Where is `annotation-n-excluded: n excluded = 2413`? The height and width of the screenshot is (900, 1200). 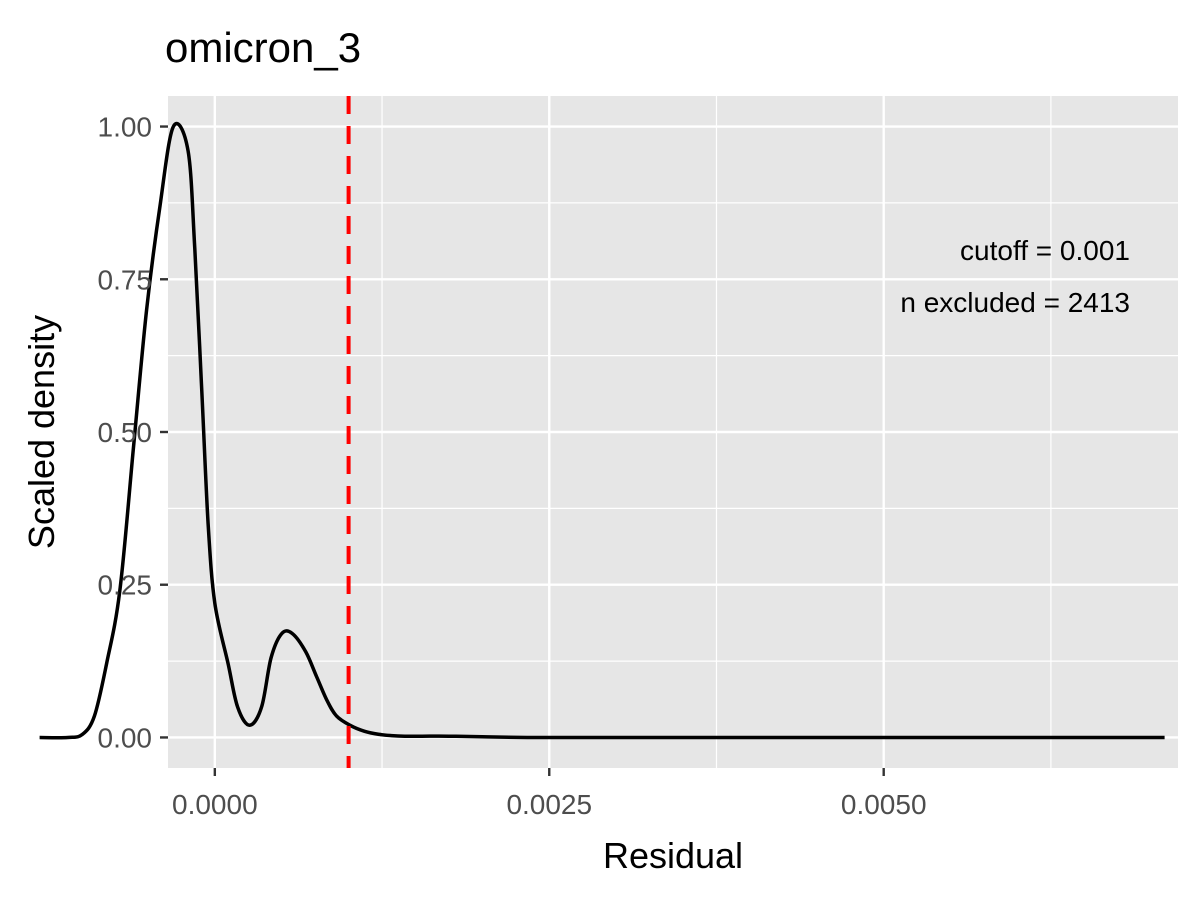
annotation-n-excluded: n excluded = 2413 is located at coordinates (1015, 302).